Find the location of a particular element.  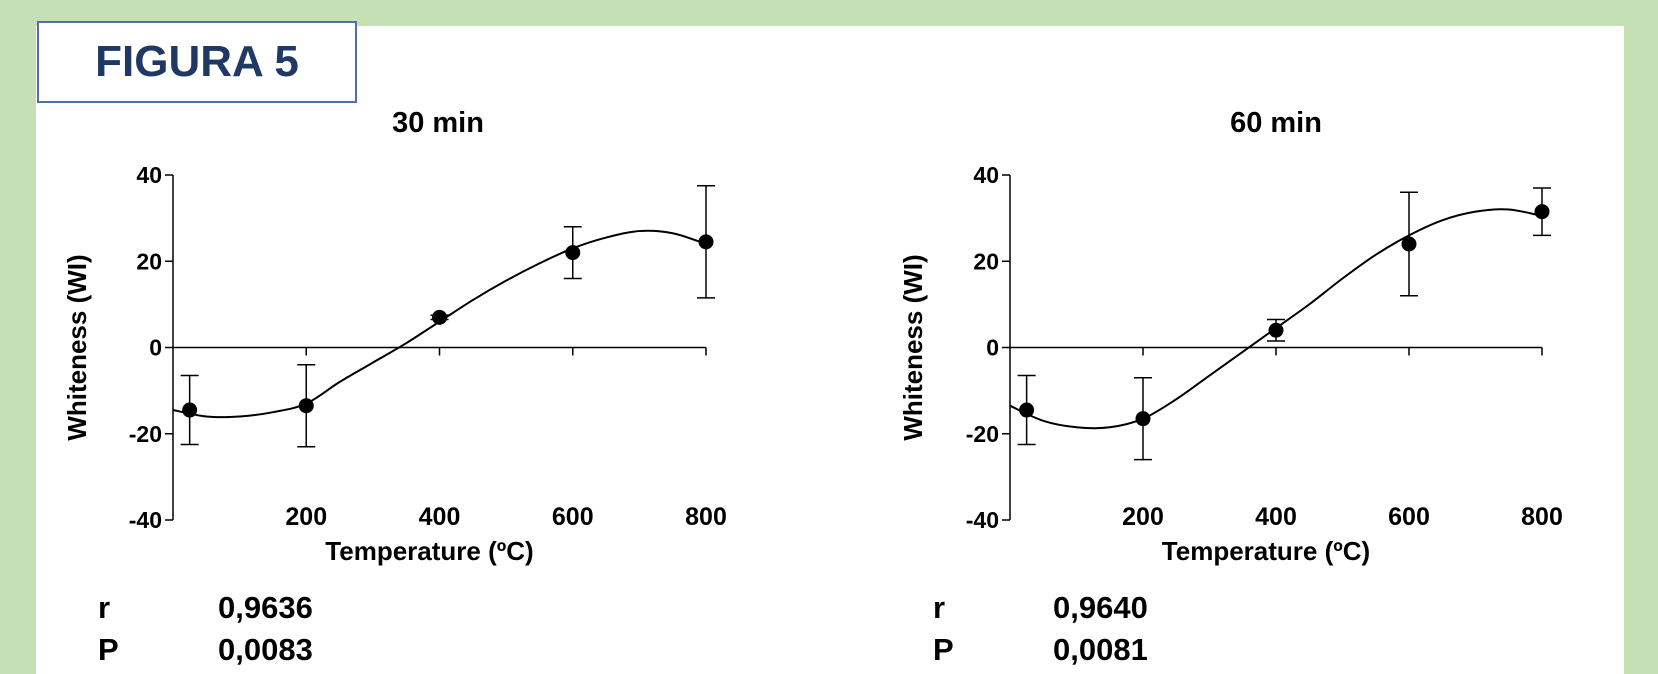

stat-value-p: 0,0083 is located at coordinates (265, 649).